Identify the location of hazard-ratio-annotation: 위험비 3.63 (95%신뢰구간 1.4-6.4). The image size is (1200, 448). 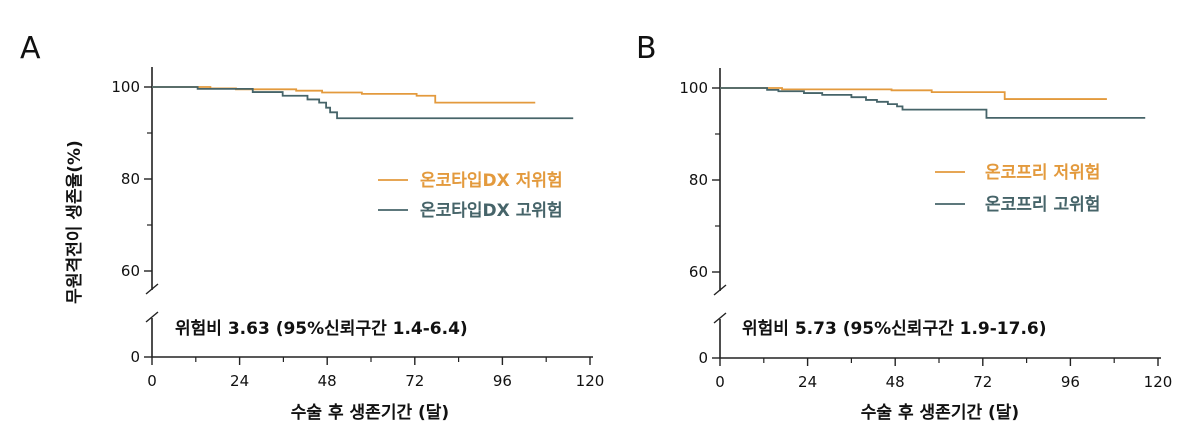
(321, 328).